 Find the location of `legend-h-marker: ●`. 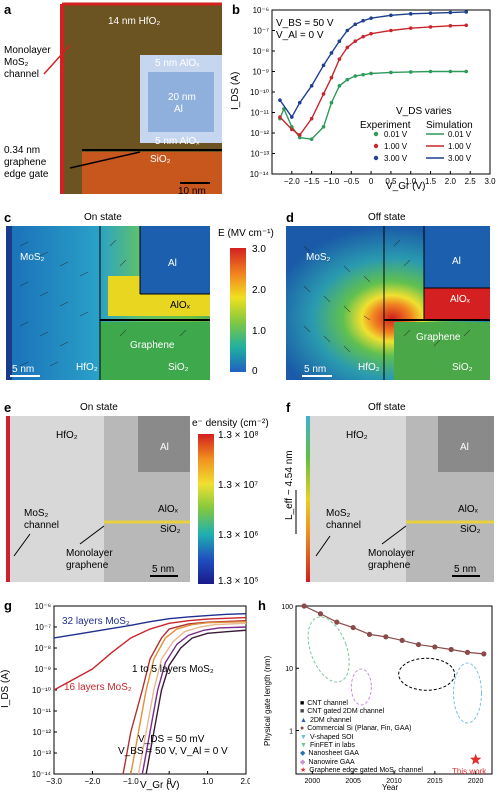

legend-h-marker: ● is located at coordinates (302, 729).